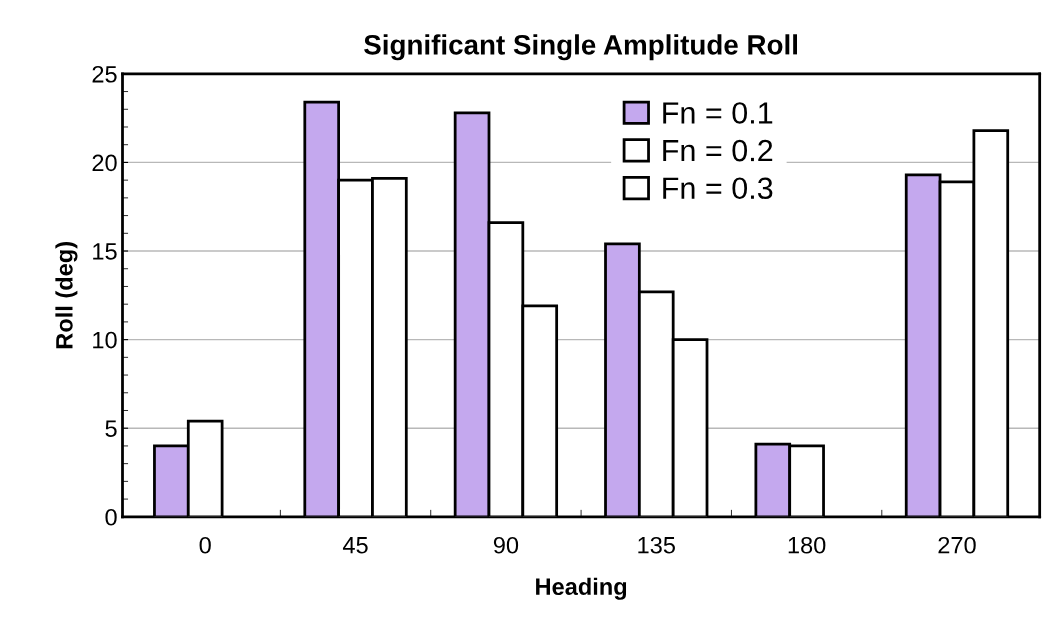 The image size is (1047, 642). What do you see at coordinates (111, 517) in the screenshot?
I see `y-tick-label: 0` at bounding box center [111, 517].